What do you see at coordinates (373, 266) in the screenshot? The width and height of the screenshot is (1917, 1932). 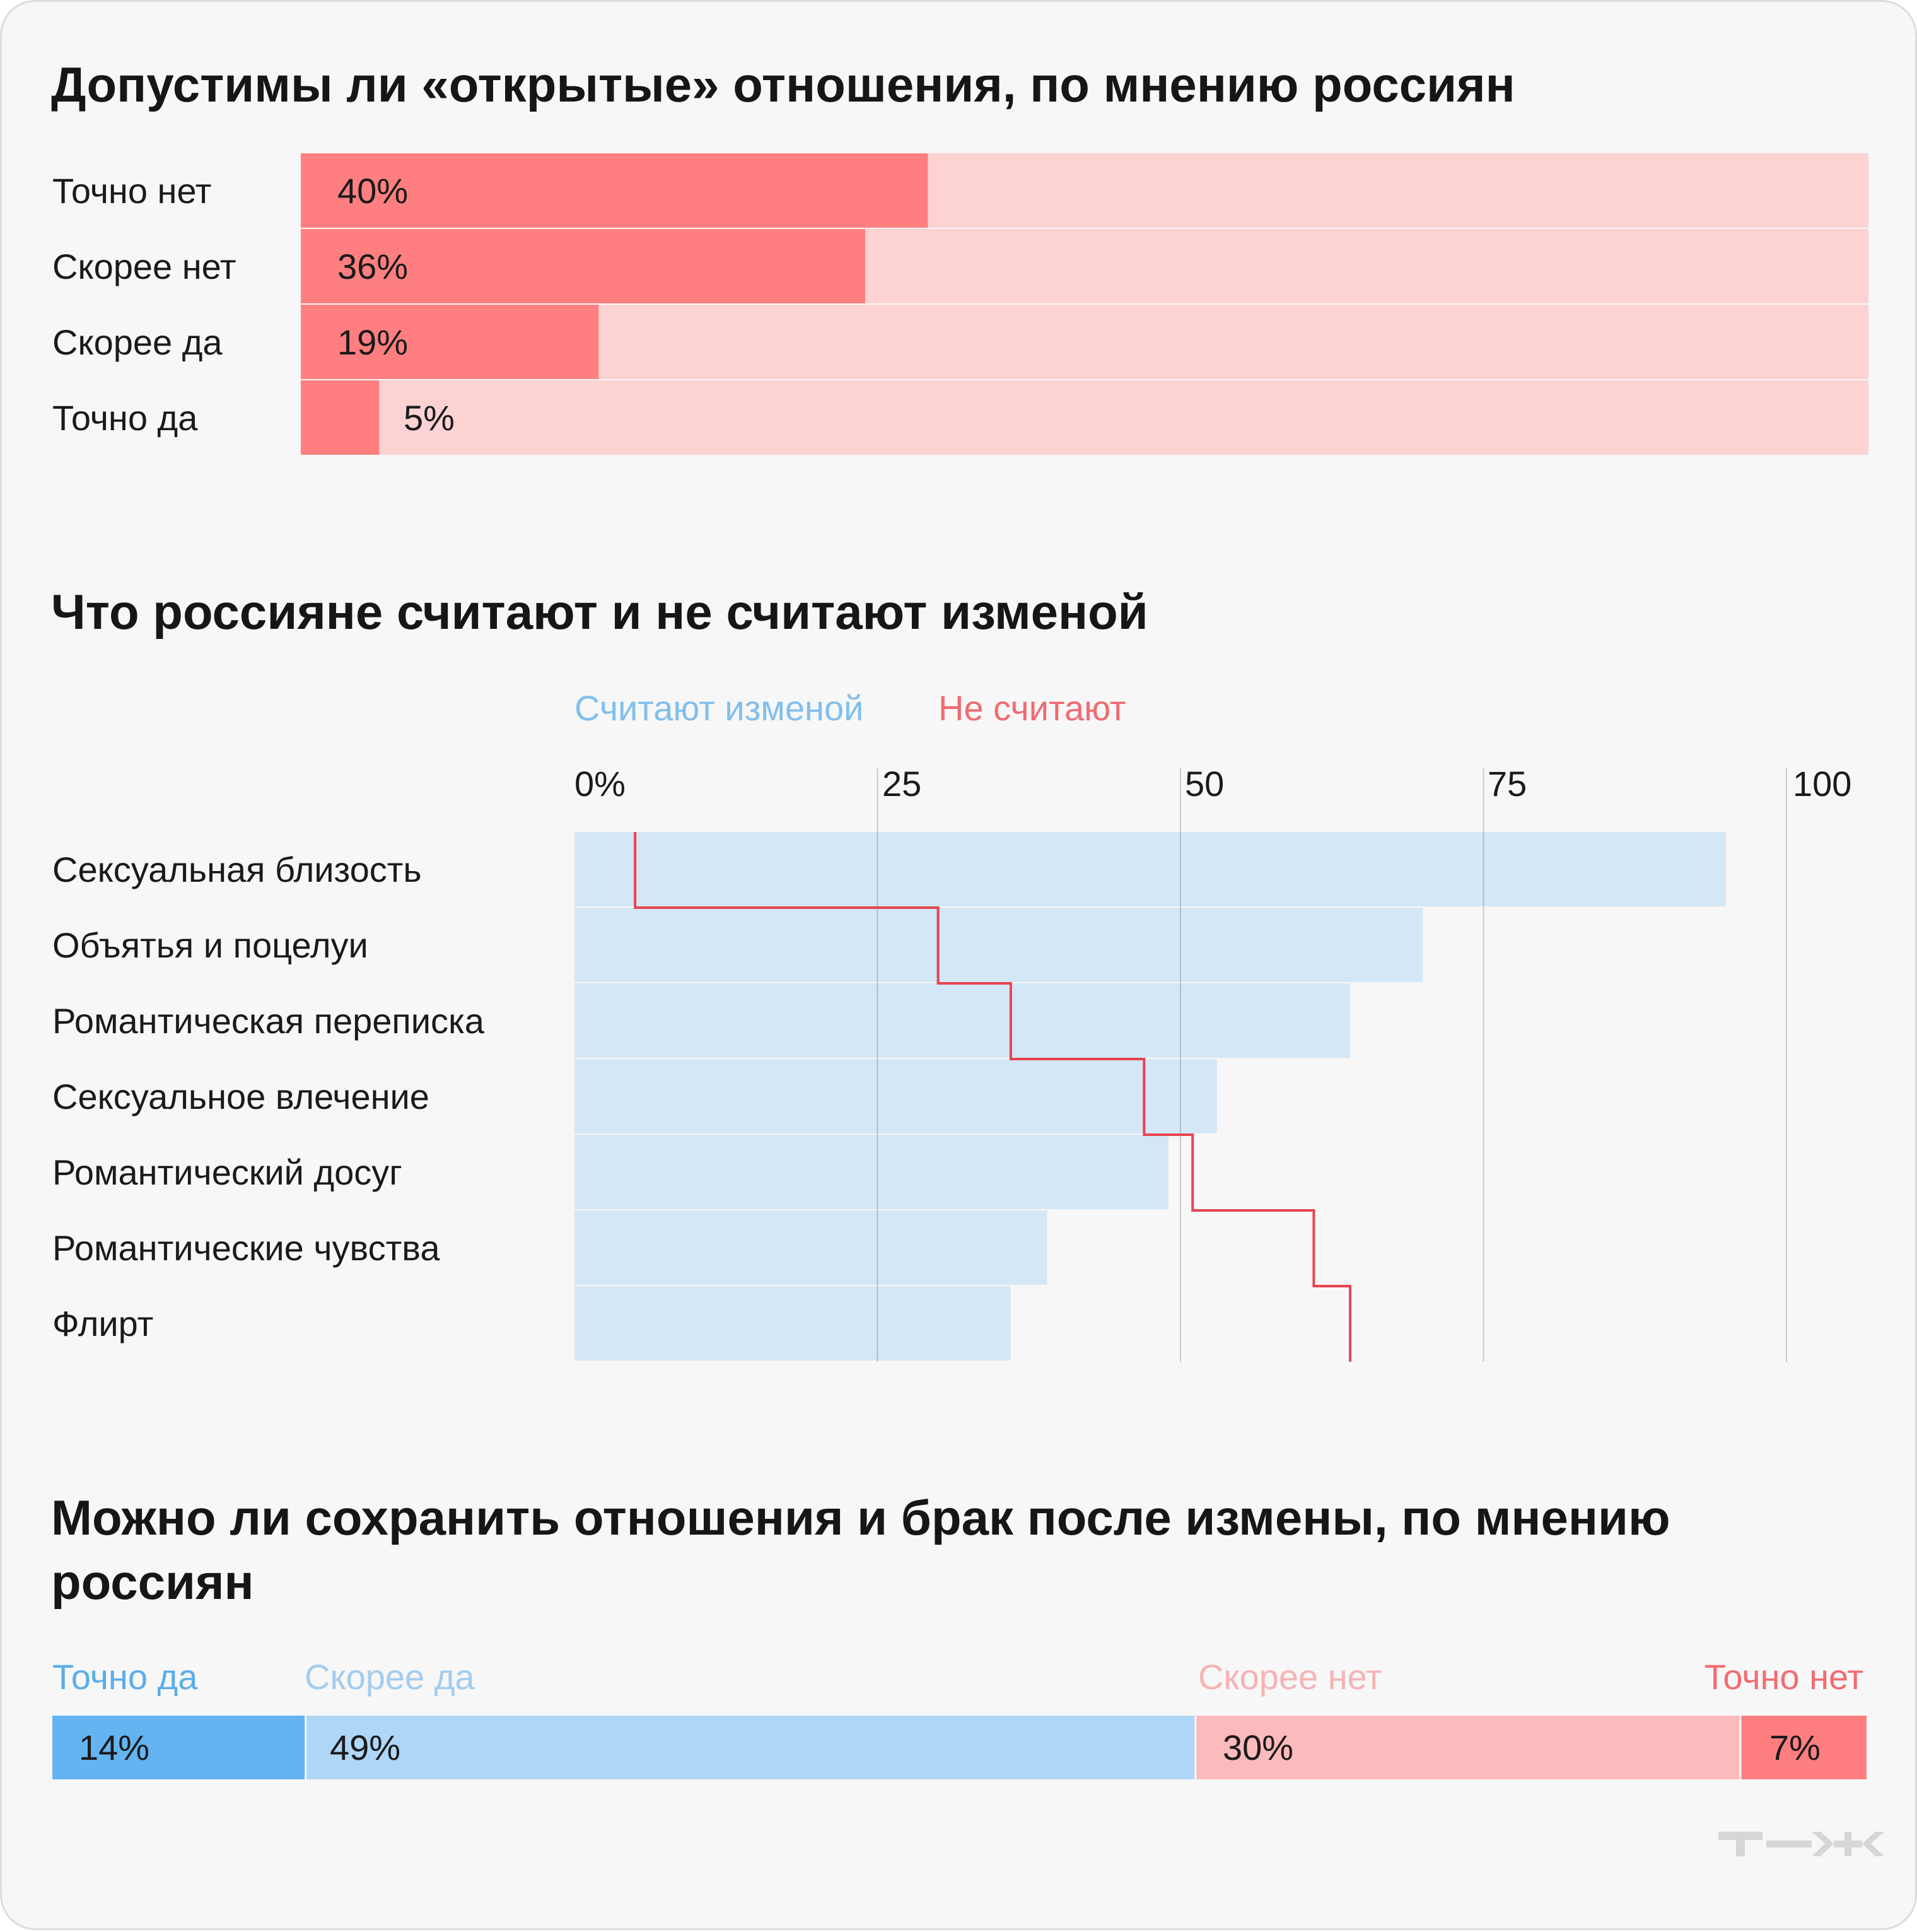 I see `chart-1-value-label: 36%` at bounding box center [373, 266].